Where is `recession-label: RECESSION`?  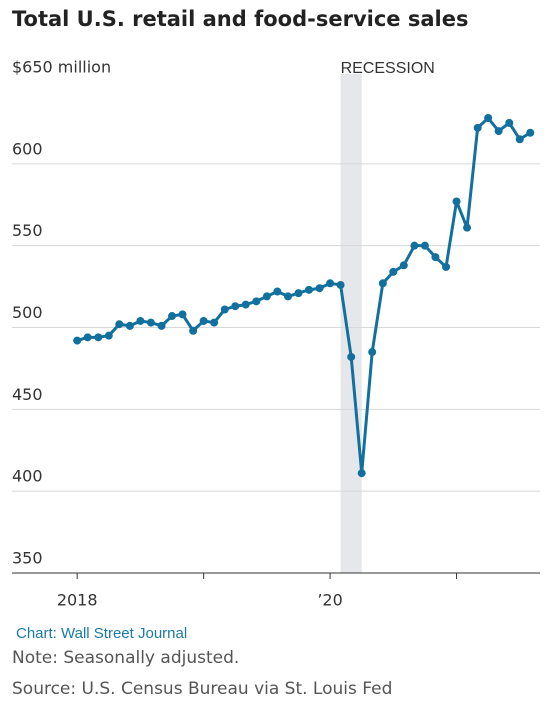 recession-label: RECESSION is located at coordinates (388, 68).